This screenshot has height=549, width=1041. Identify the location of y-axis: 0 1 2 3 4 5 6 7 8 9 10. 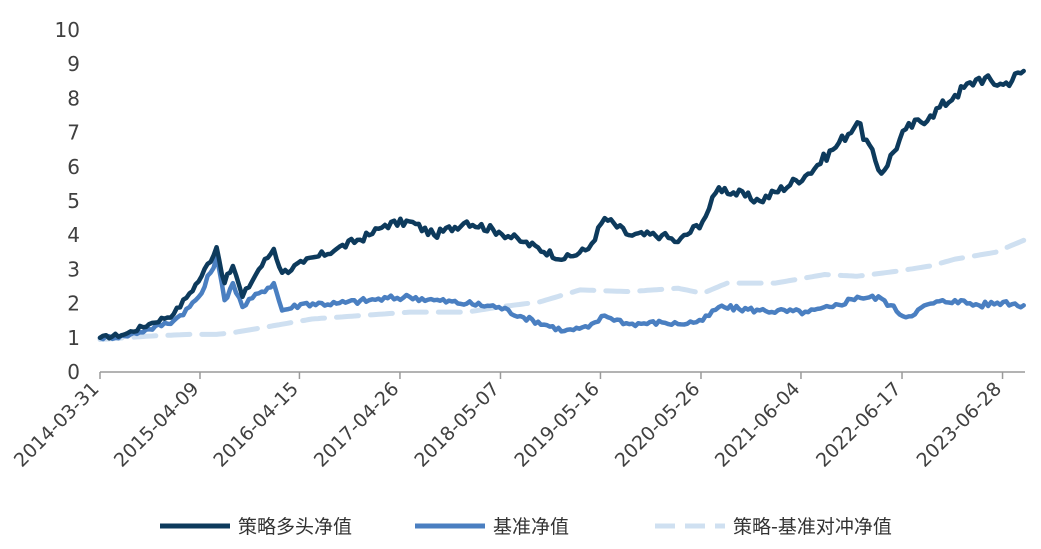
(67, 201).